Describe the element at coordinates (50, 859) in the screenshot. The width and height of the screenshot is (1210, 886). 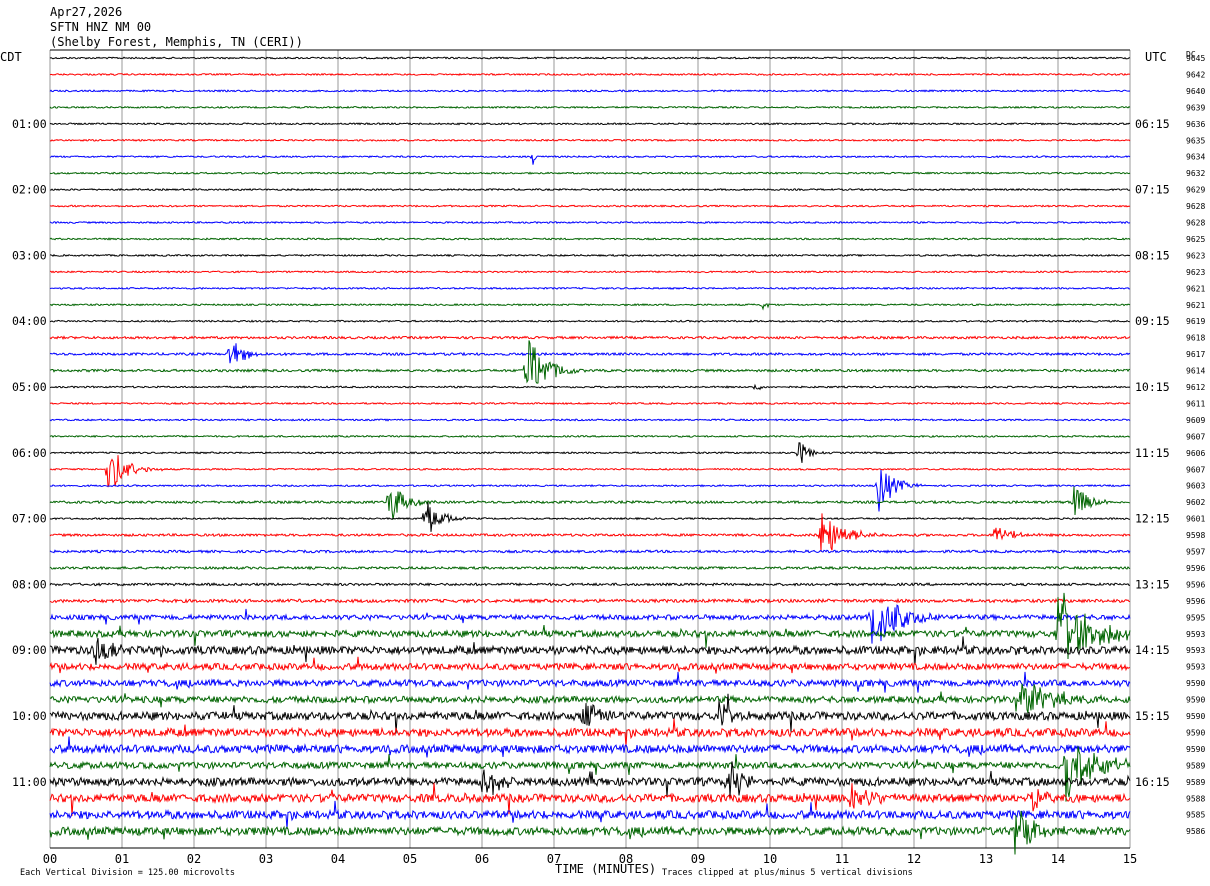
I see `x-tick-label: 00` at that location.